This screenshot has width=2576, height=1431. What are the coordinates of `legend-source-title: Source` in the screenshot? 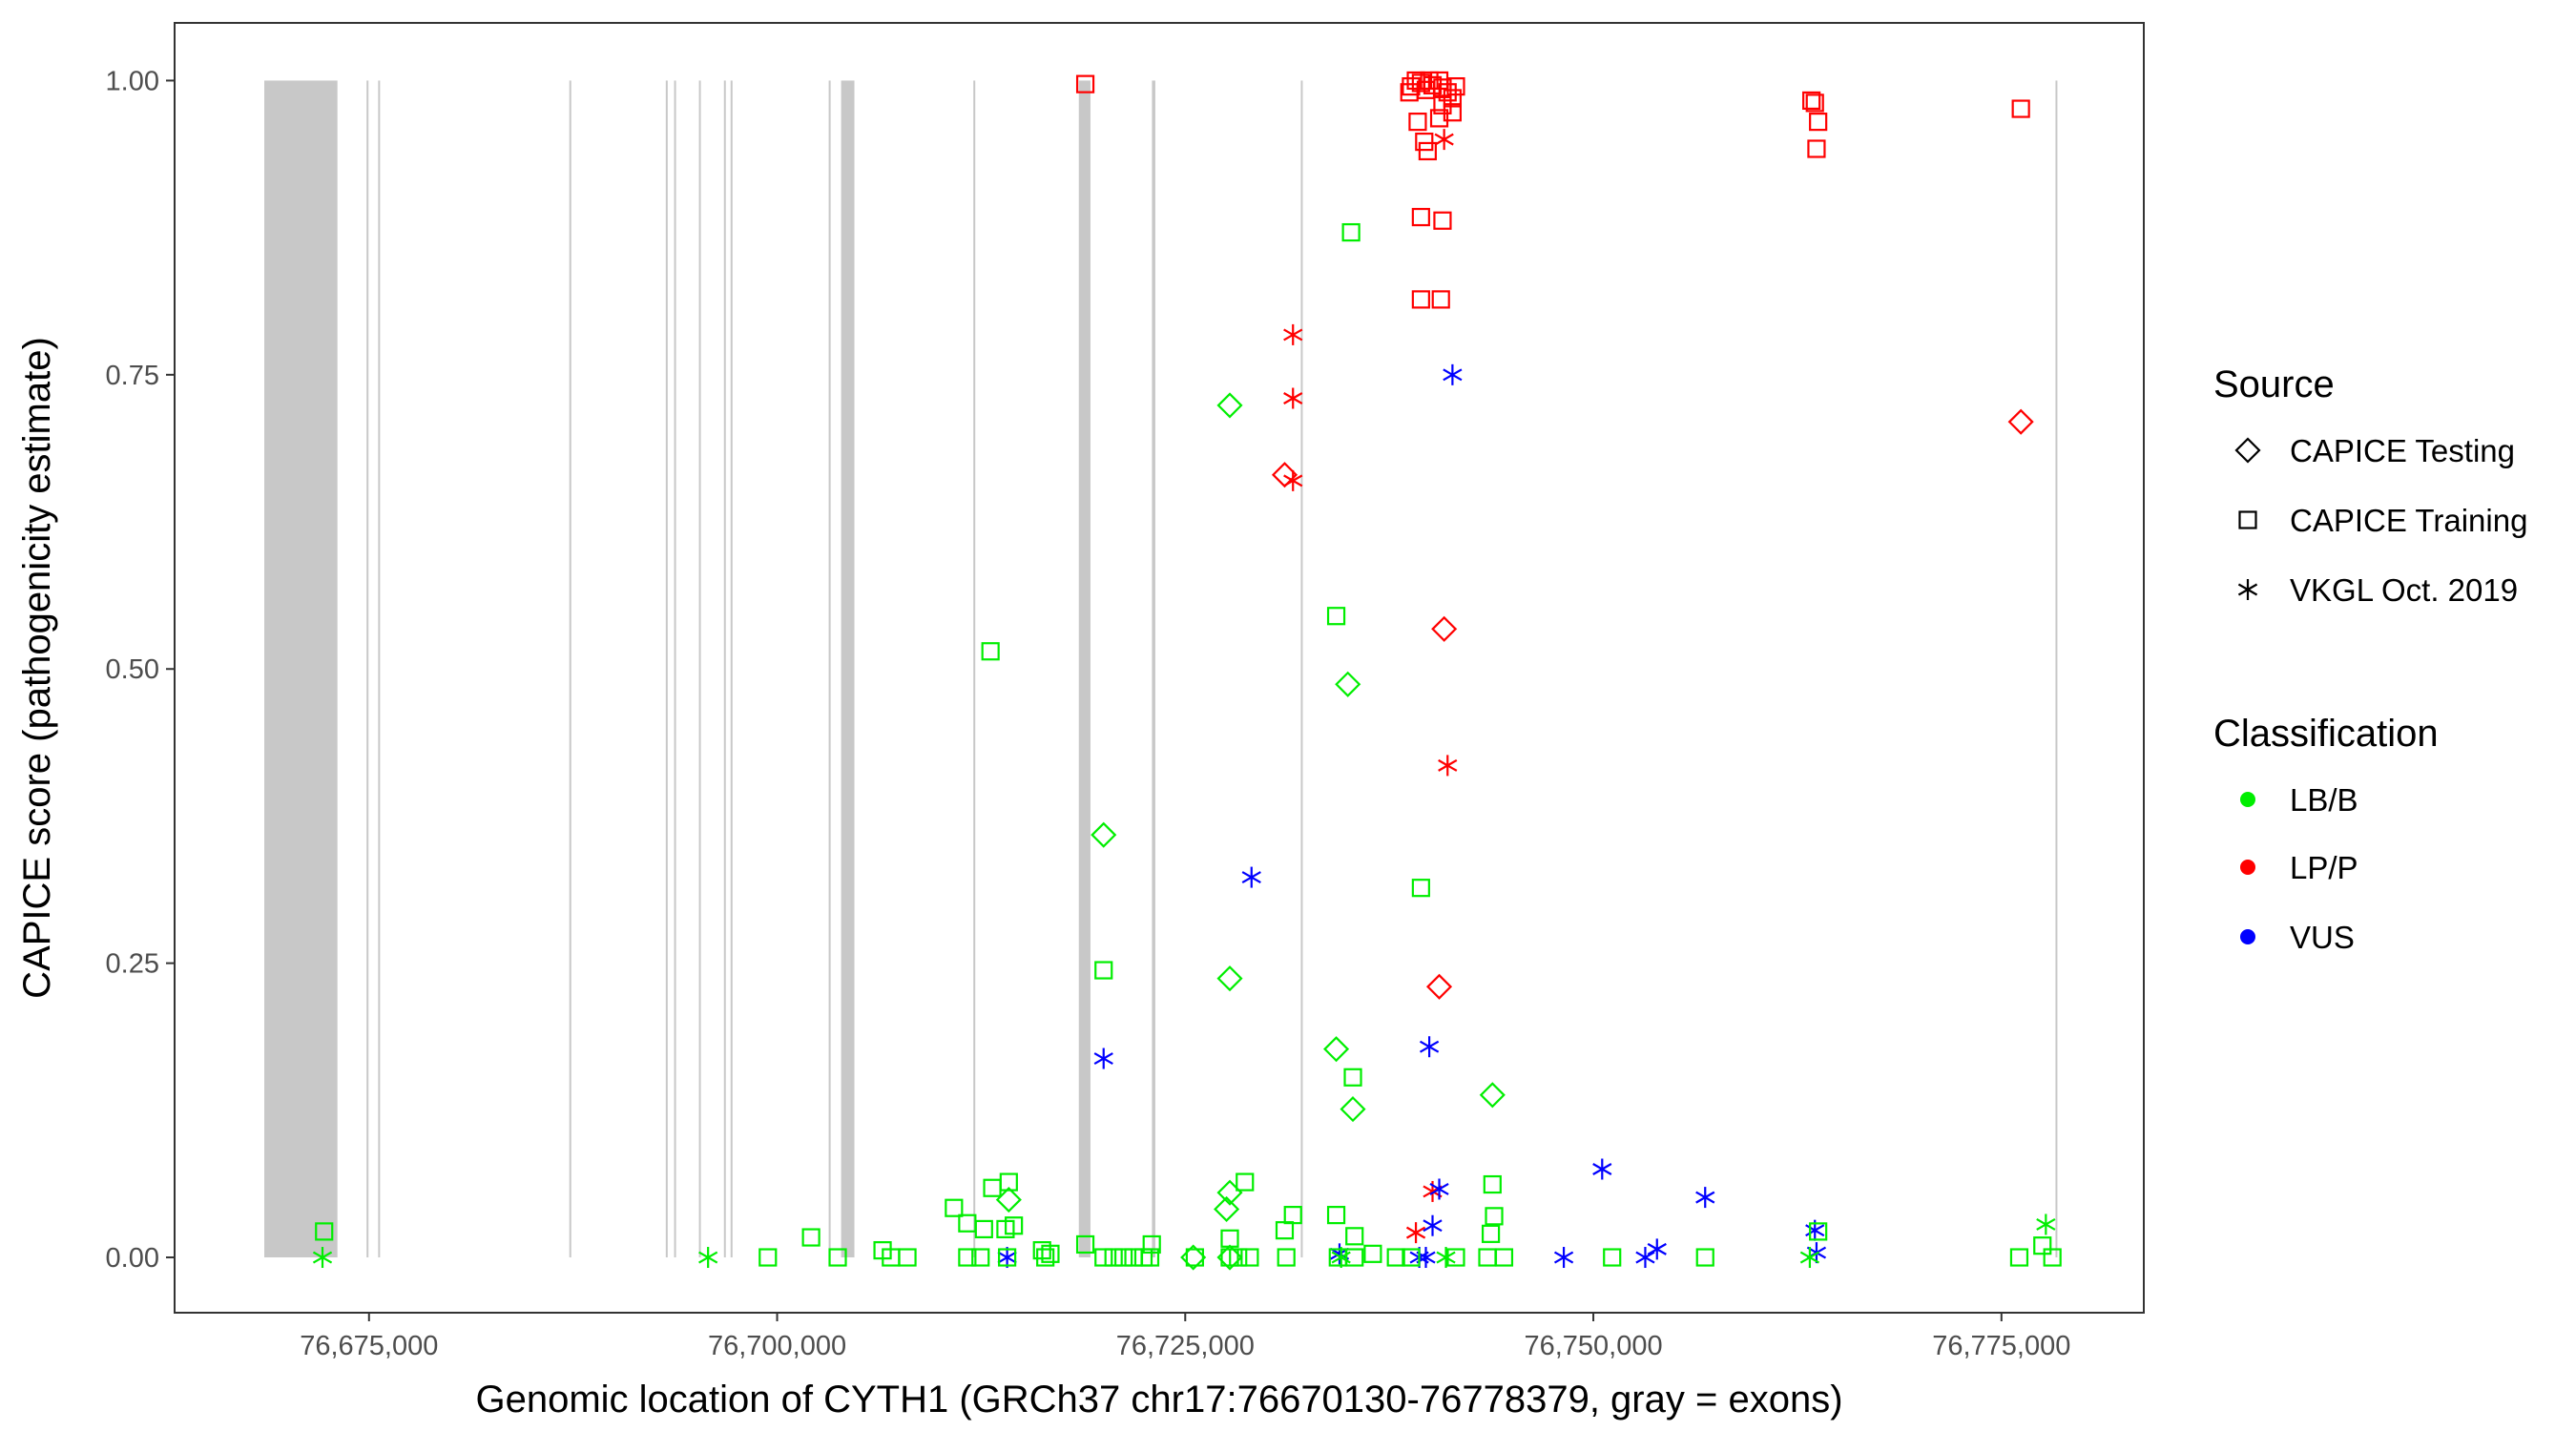 It's located at (2274, 384).